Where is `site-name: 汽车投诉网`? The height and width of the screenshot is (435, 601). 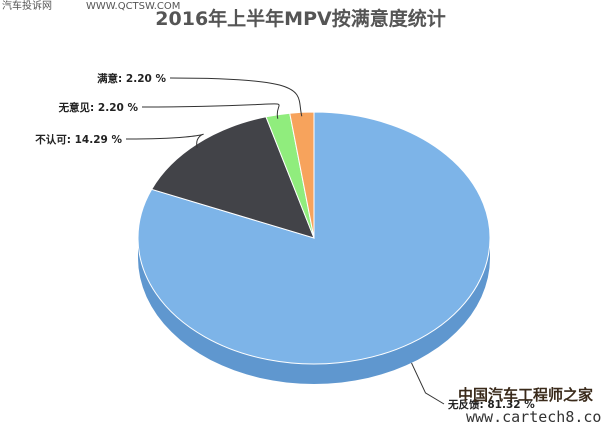
site-name: 汽车投诉网 is located at coordinates (27, 6).